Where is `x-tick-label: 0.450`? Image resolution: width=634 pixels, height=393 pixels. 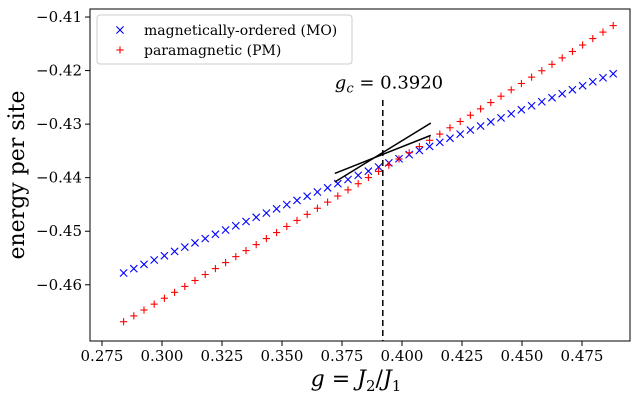 x-tick-label: 0.450 is located at coordinates (522, 356).